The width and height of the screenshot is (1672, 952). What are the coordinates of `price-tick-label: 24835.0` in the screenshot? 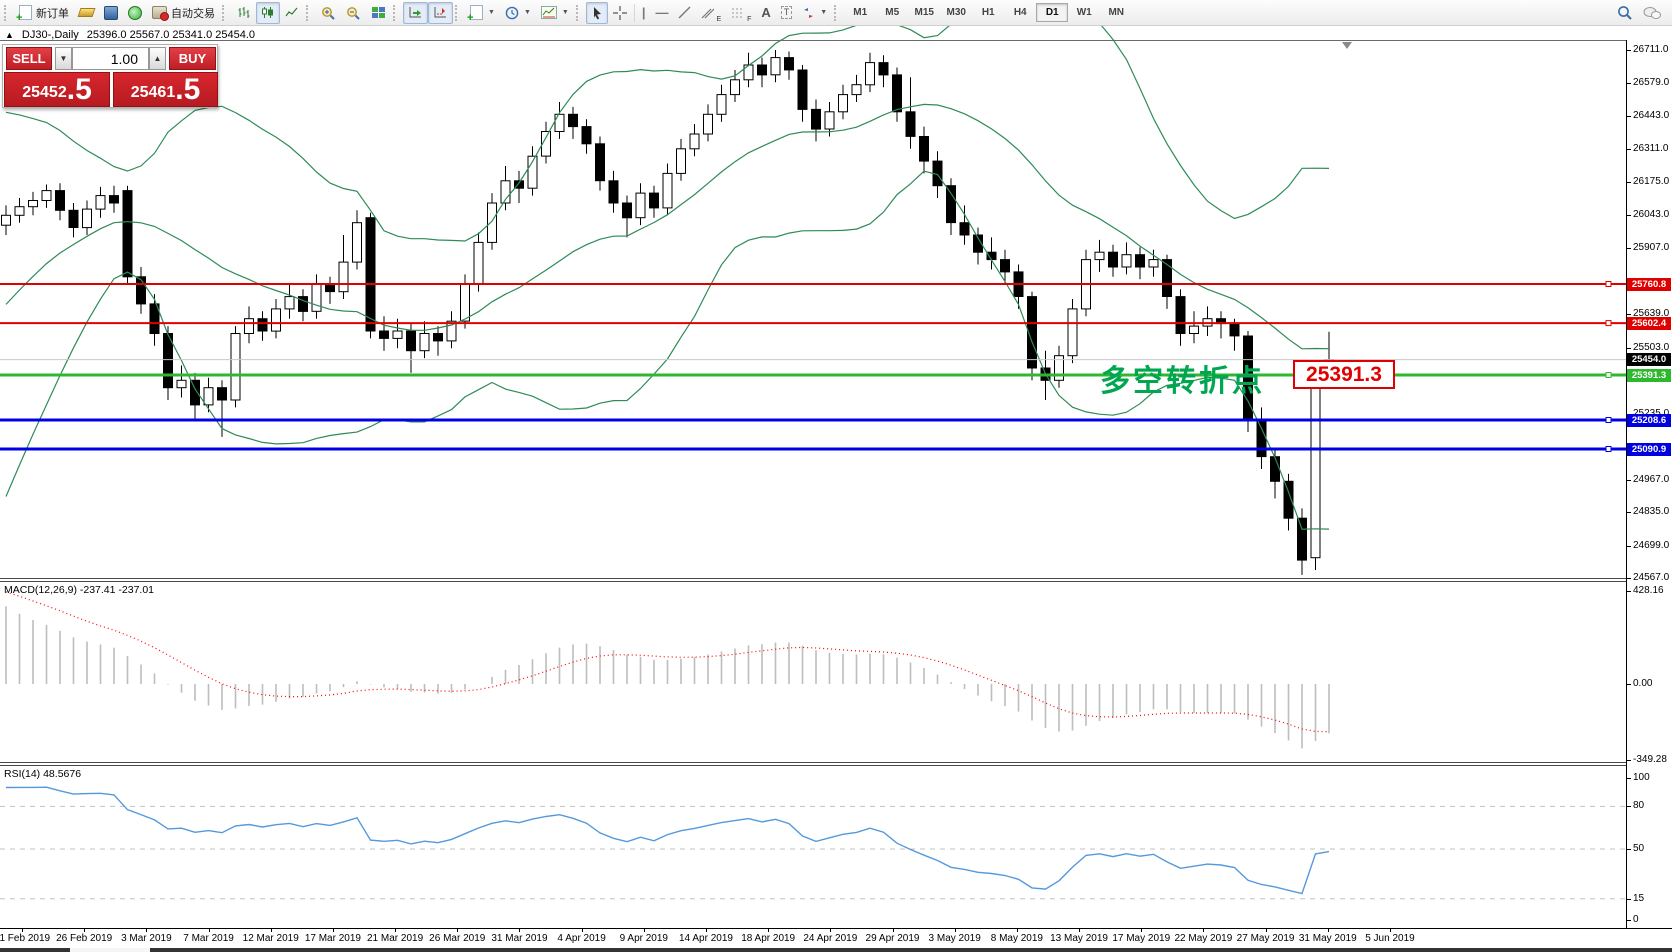 It's located at (1651, 512).